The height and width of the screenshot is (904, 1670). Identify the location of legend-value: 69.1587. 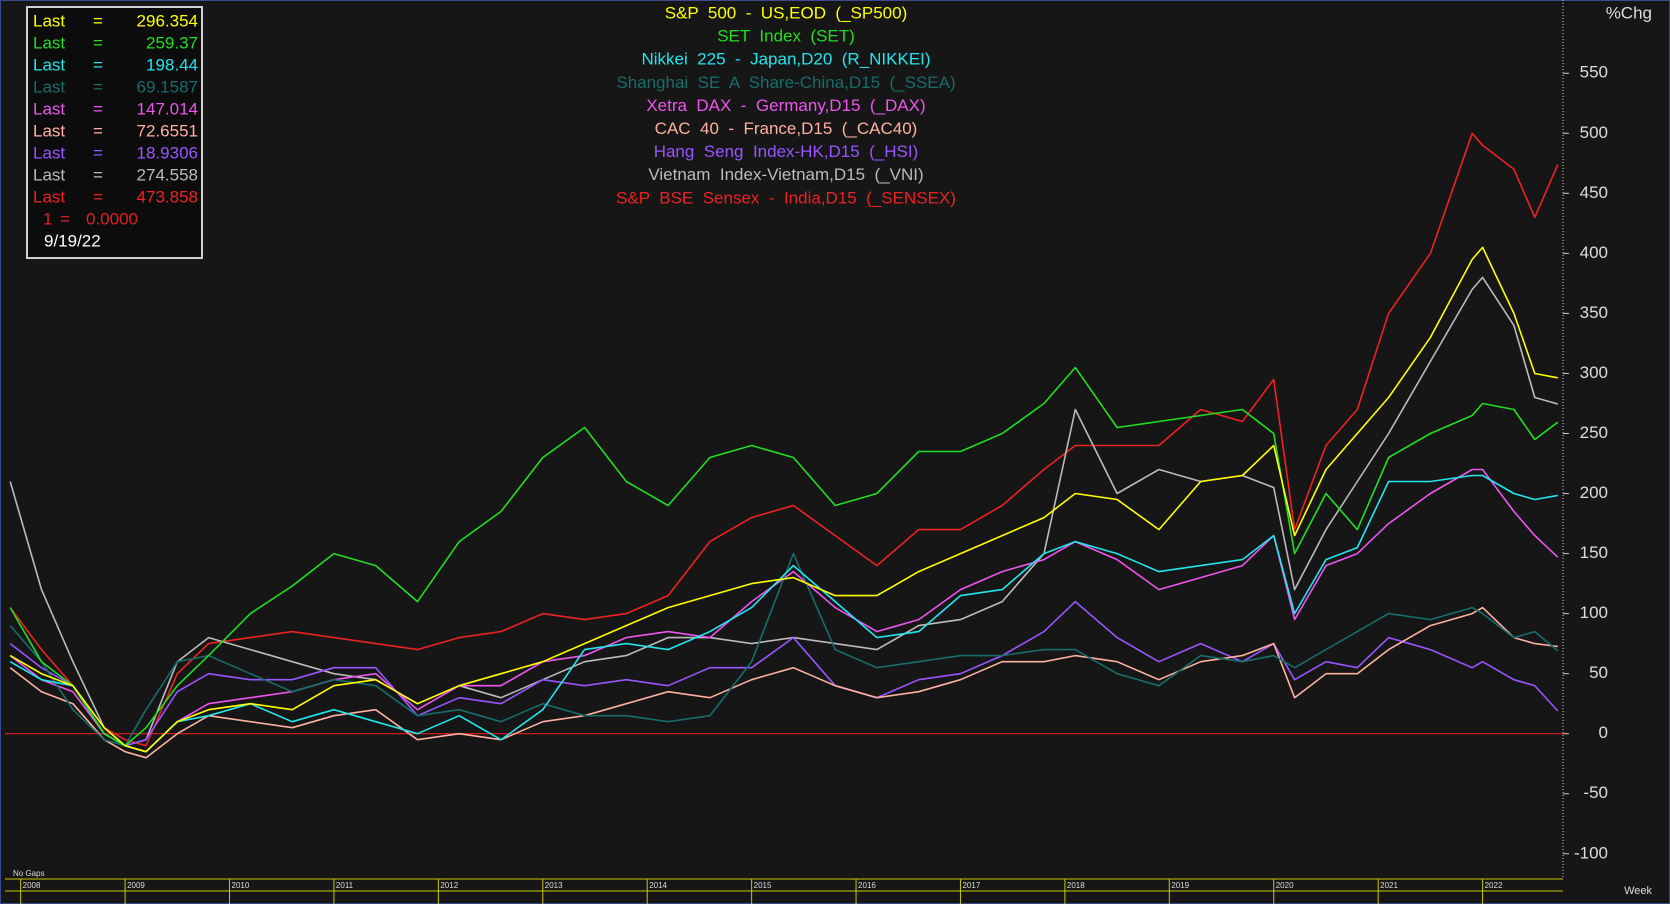
(167, 86).